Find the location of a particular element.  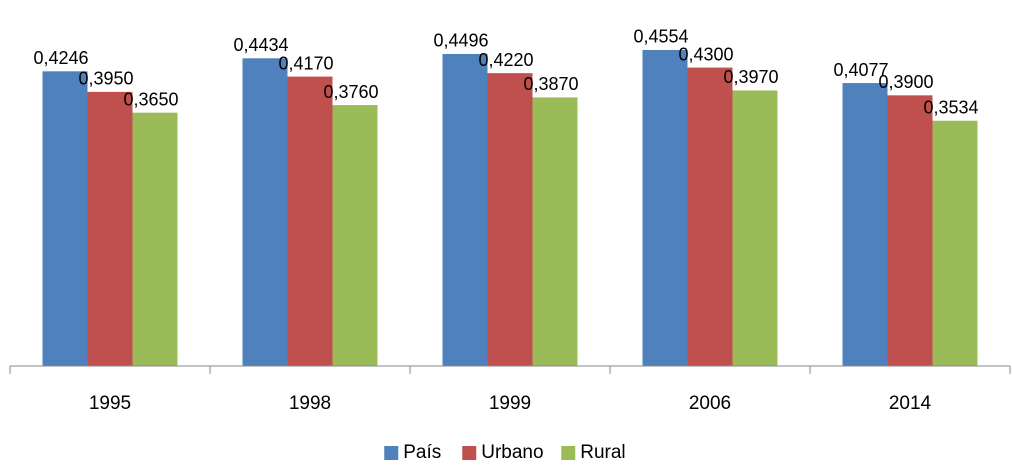

legend-label: Urbano is located at coordinates (512, 452).